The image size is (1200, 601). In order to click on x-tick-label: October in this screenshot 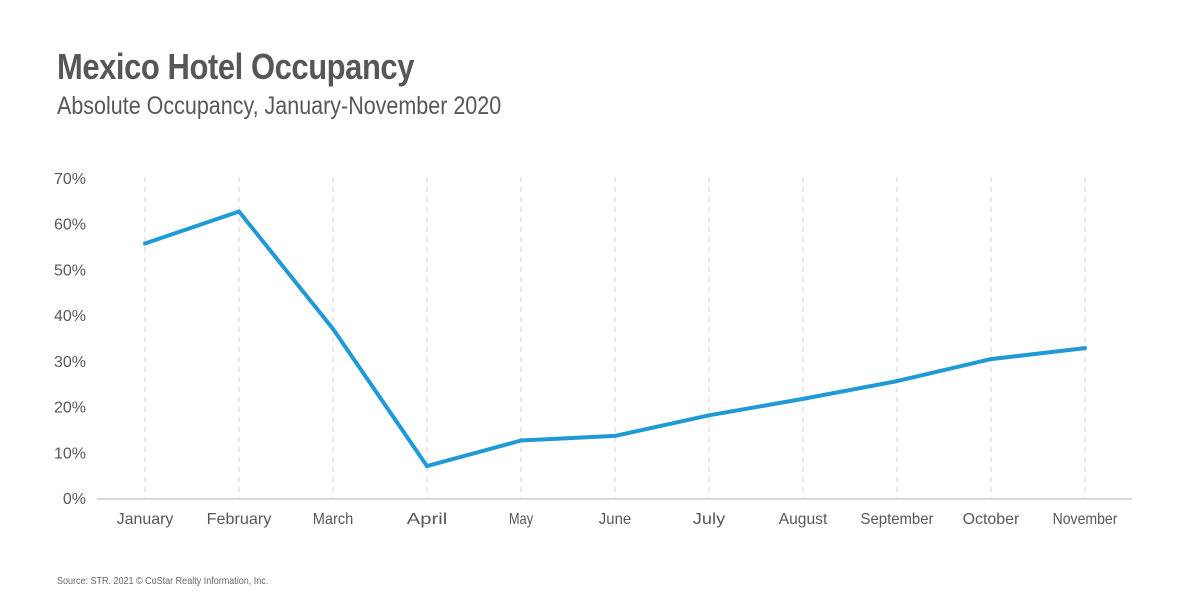, I will do `click(991, 519)`.